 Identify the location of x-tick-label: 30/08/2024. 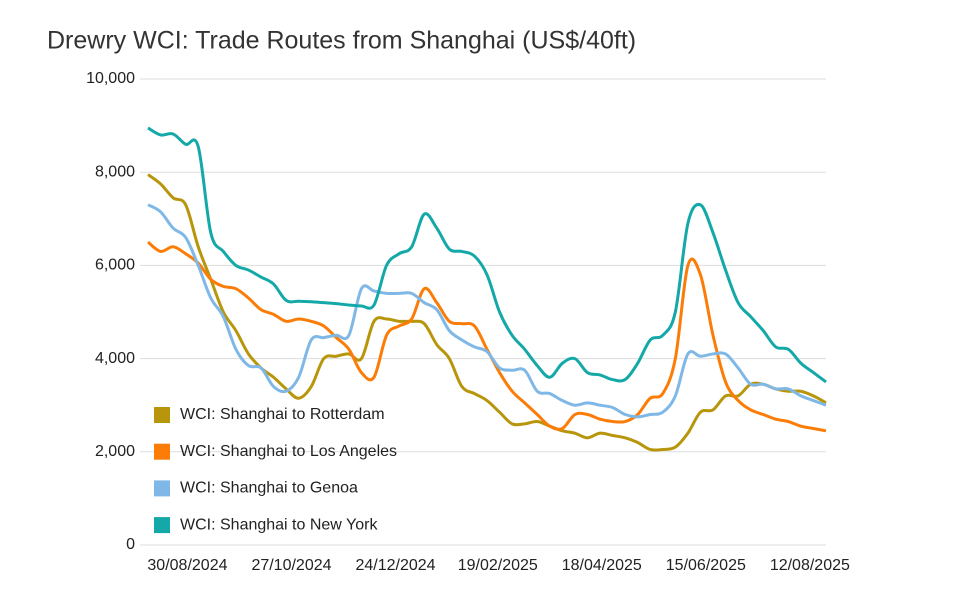
(187, 565).